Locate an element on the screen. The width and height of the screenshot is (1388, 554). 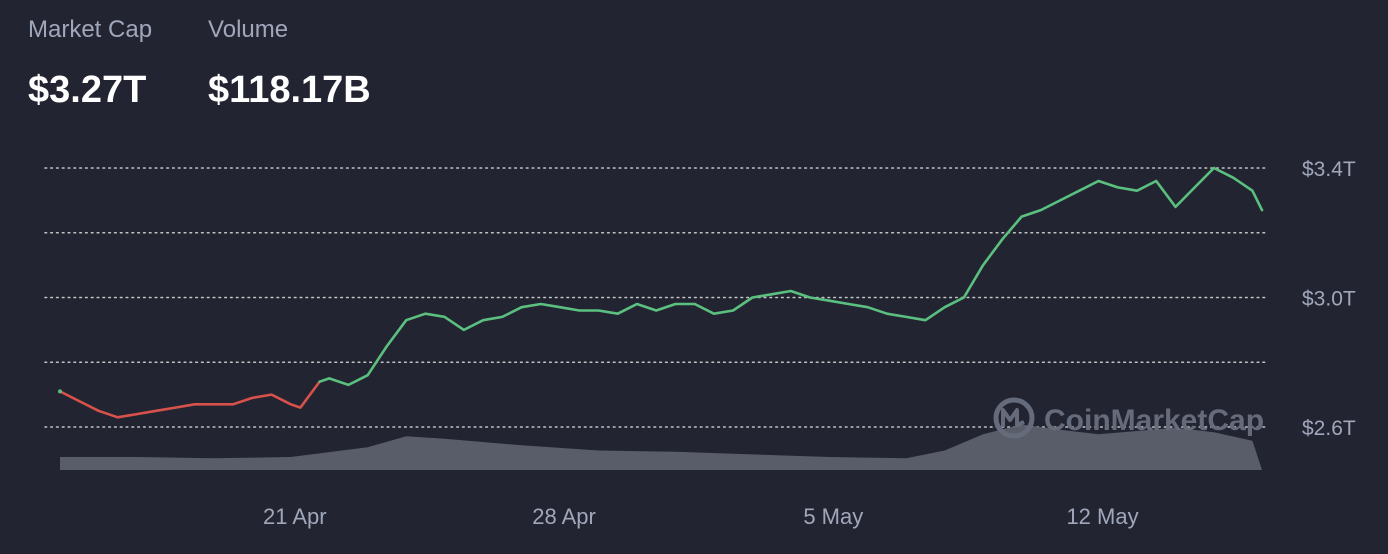
y-tick-label: $2.6T is located at coordinates (1329, 428).